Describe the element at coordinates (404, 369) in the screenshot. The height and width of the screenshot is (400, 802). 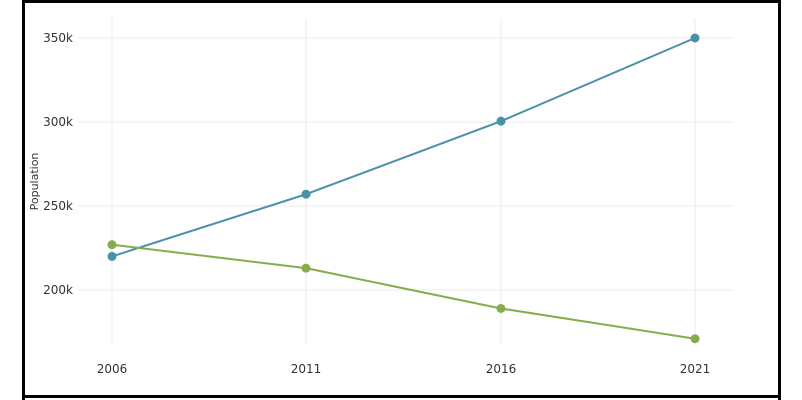
I see `x-tick-labels: 2006 2011 2016 2021` at that location.